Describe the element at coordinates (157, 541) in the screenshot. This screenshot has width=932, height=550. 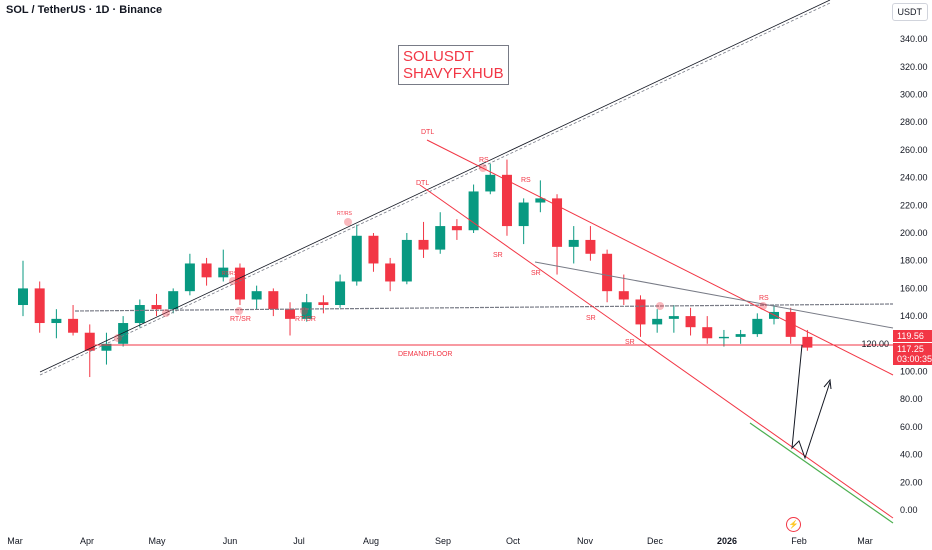
I see `time-tick-label: May` at that location.